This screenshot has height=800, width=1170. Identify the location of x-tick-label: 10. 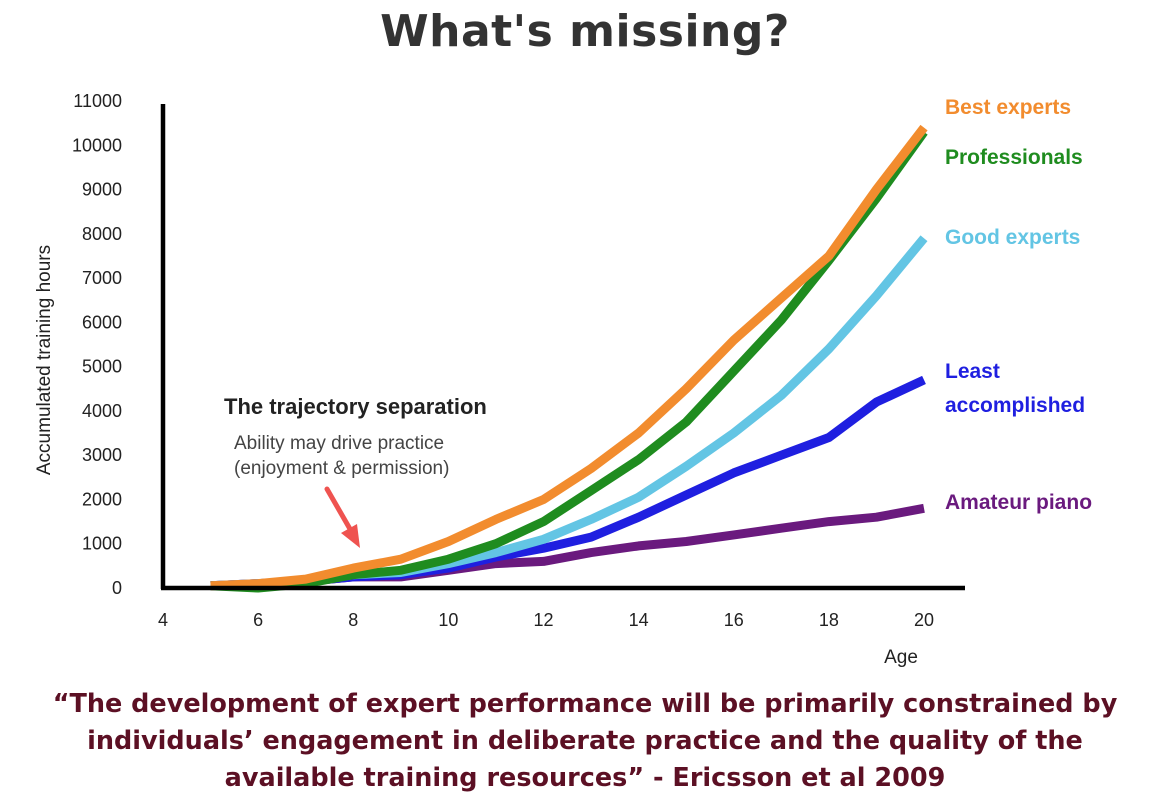
(448, 620).